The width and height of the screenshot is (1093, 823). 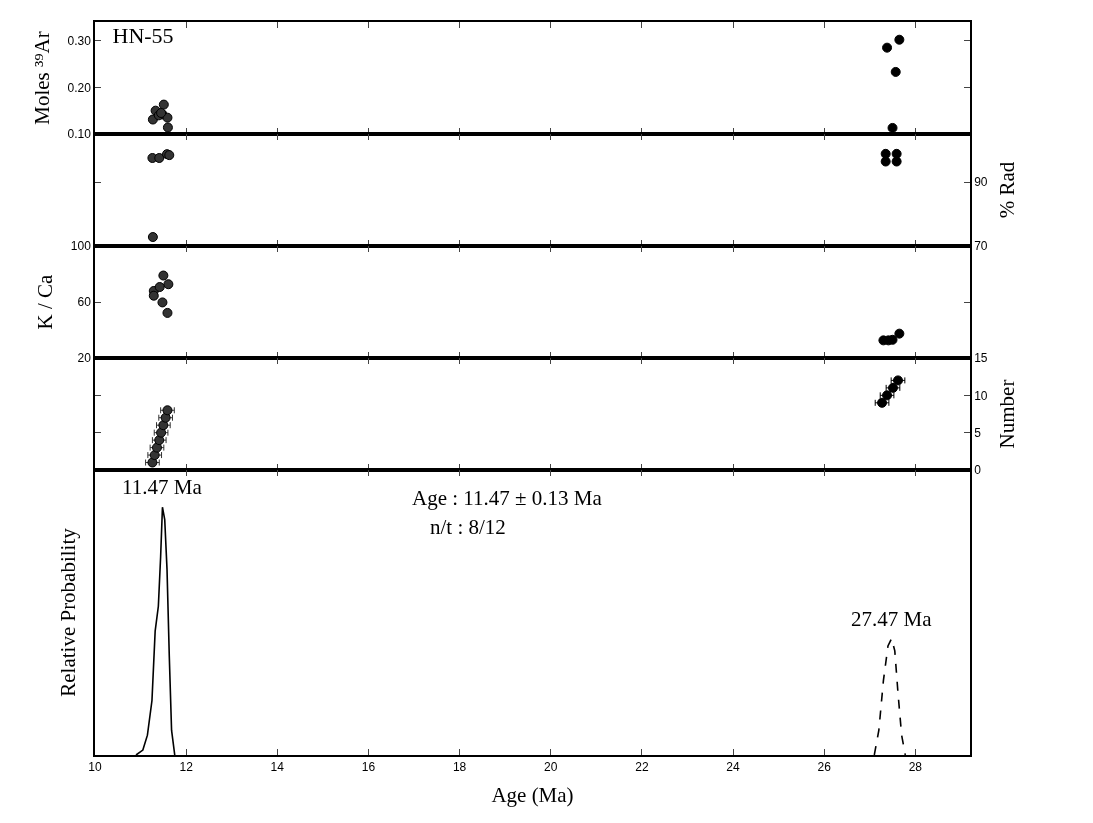 I want to click on x-tick-label: 20, so click(x=551, y=767).